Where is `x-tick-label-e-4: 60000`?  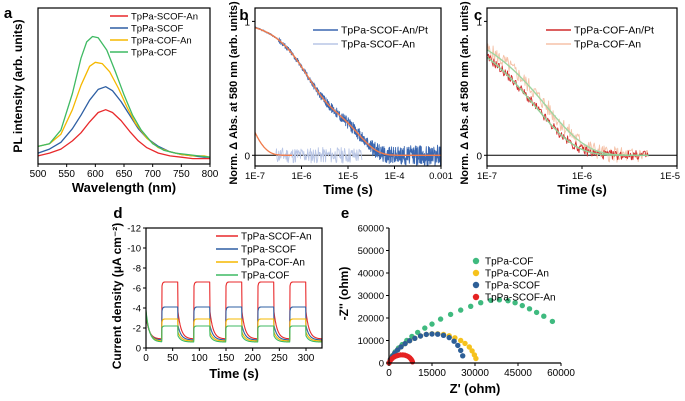
x-tick-label-e-4: 60000 is located at coordinates (561, 373).